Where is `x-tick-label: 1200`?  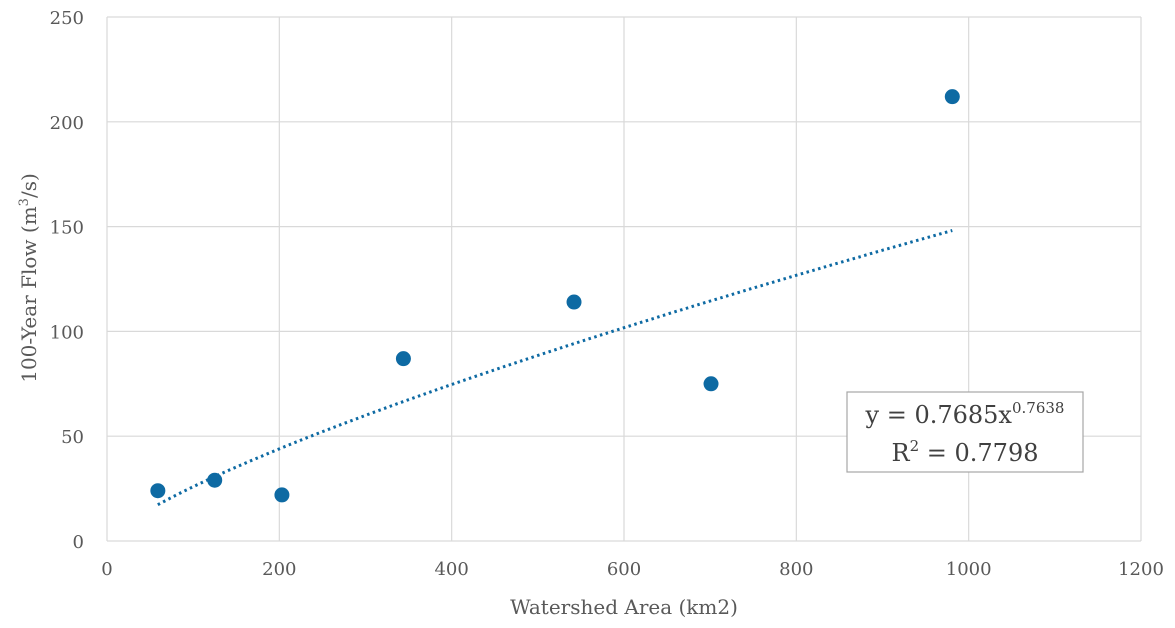
x-tick-label: 1200 is located at coordinates (1141, 569).